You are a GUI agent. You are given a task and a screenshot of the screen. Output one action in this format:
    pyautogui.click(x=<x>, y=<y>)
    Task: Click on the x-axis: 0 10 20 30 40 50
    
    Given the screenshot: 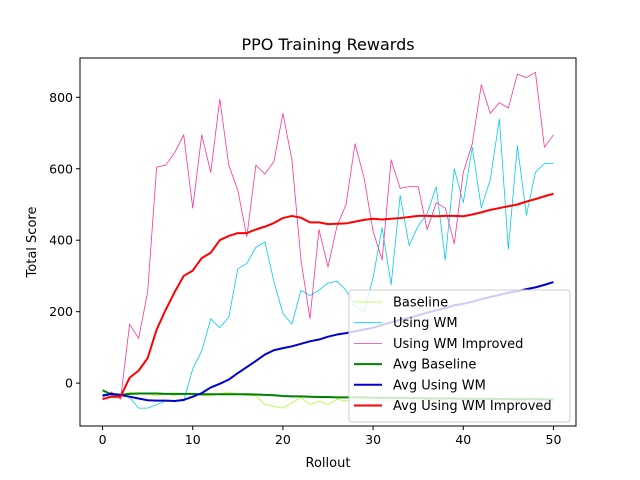 What is the action you would take?
    pyautogui.click(x=330, y=436)
    